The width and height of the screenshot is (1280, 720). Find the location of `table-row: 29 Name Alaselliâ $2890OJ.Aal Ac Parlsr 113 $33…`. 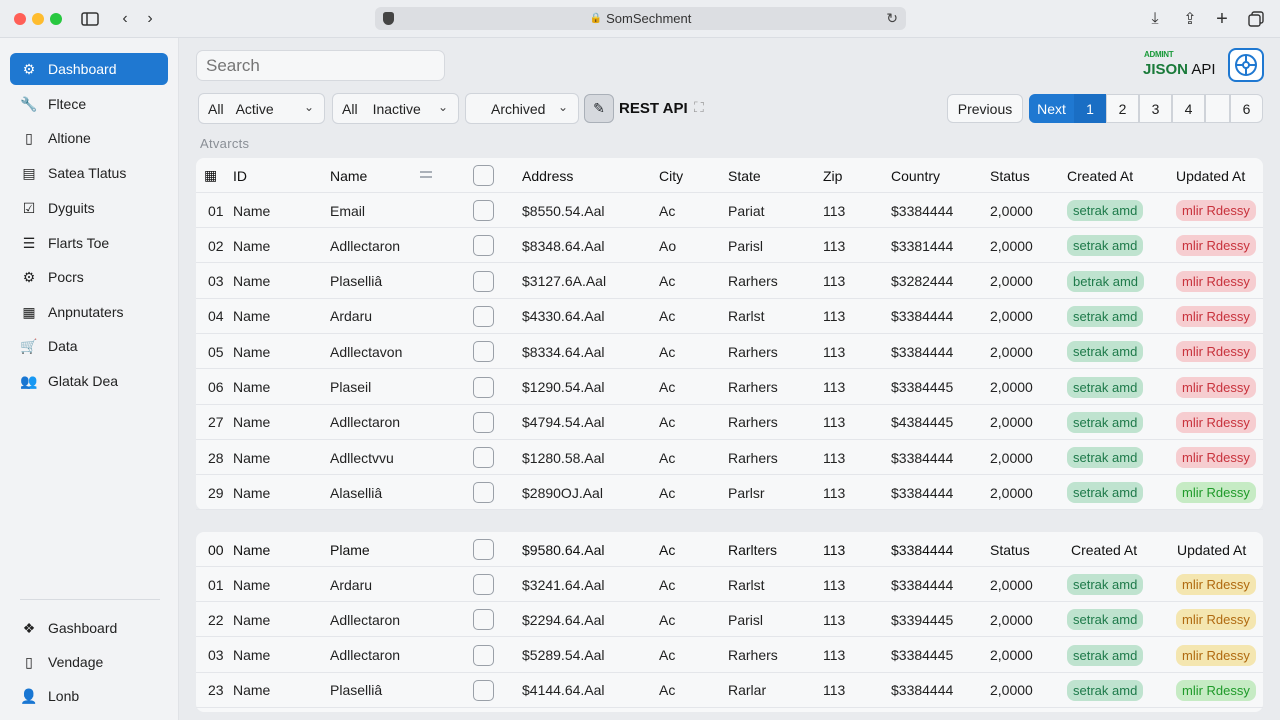

table-row: 29 Name Alaselliâ $2890OJ.Aal Ac Parlsr 113 $33… is located at coordinates (729, 493).